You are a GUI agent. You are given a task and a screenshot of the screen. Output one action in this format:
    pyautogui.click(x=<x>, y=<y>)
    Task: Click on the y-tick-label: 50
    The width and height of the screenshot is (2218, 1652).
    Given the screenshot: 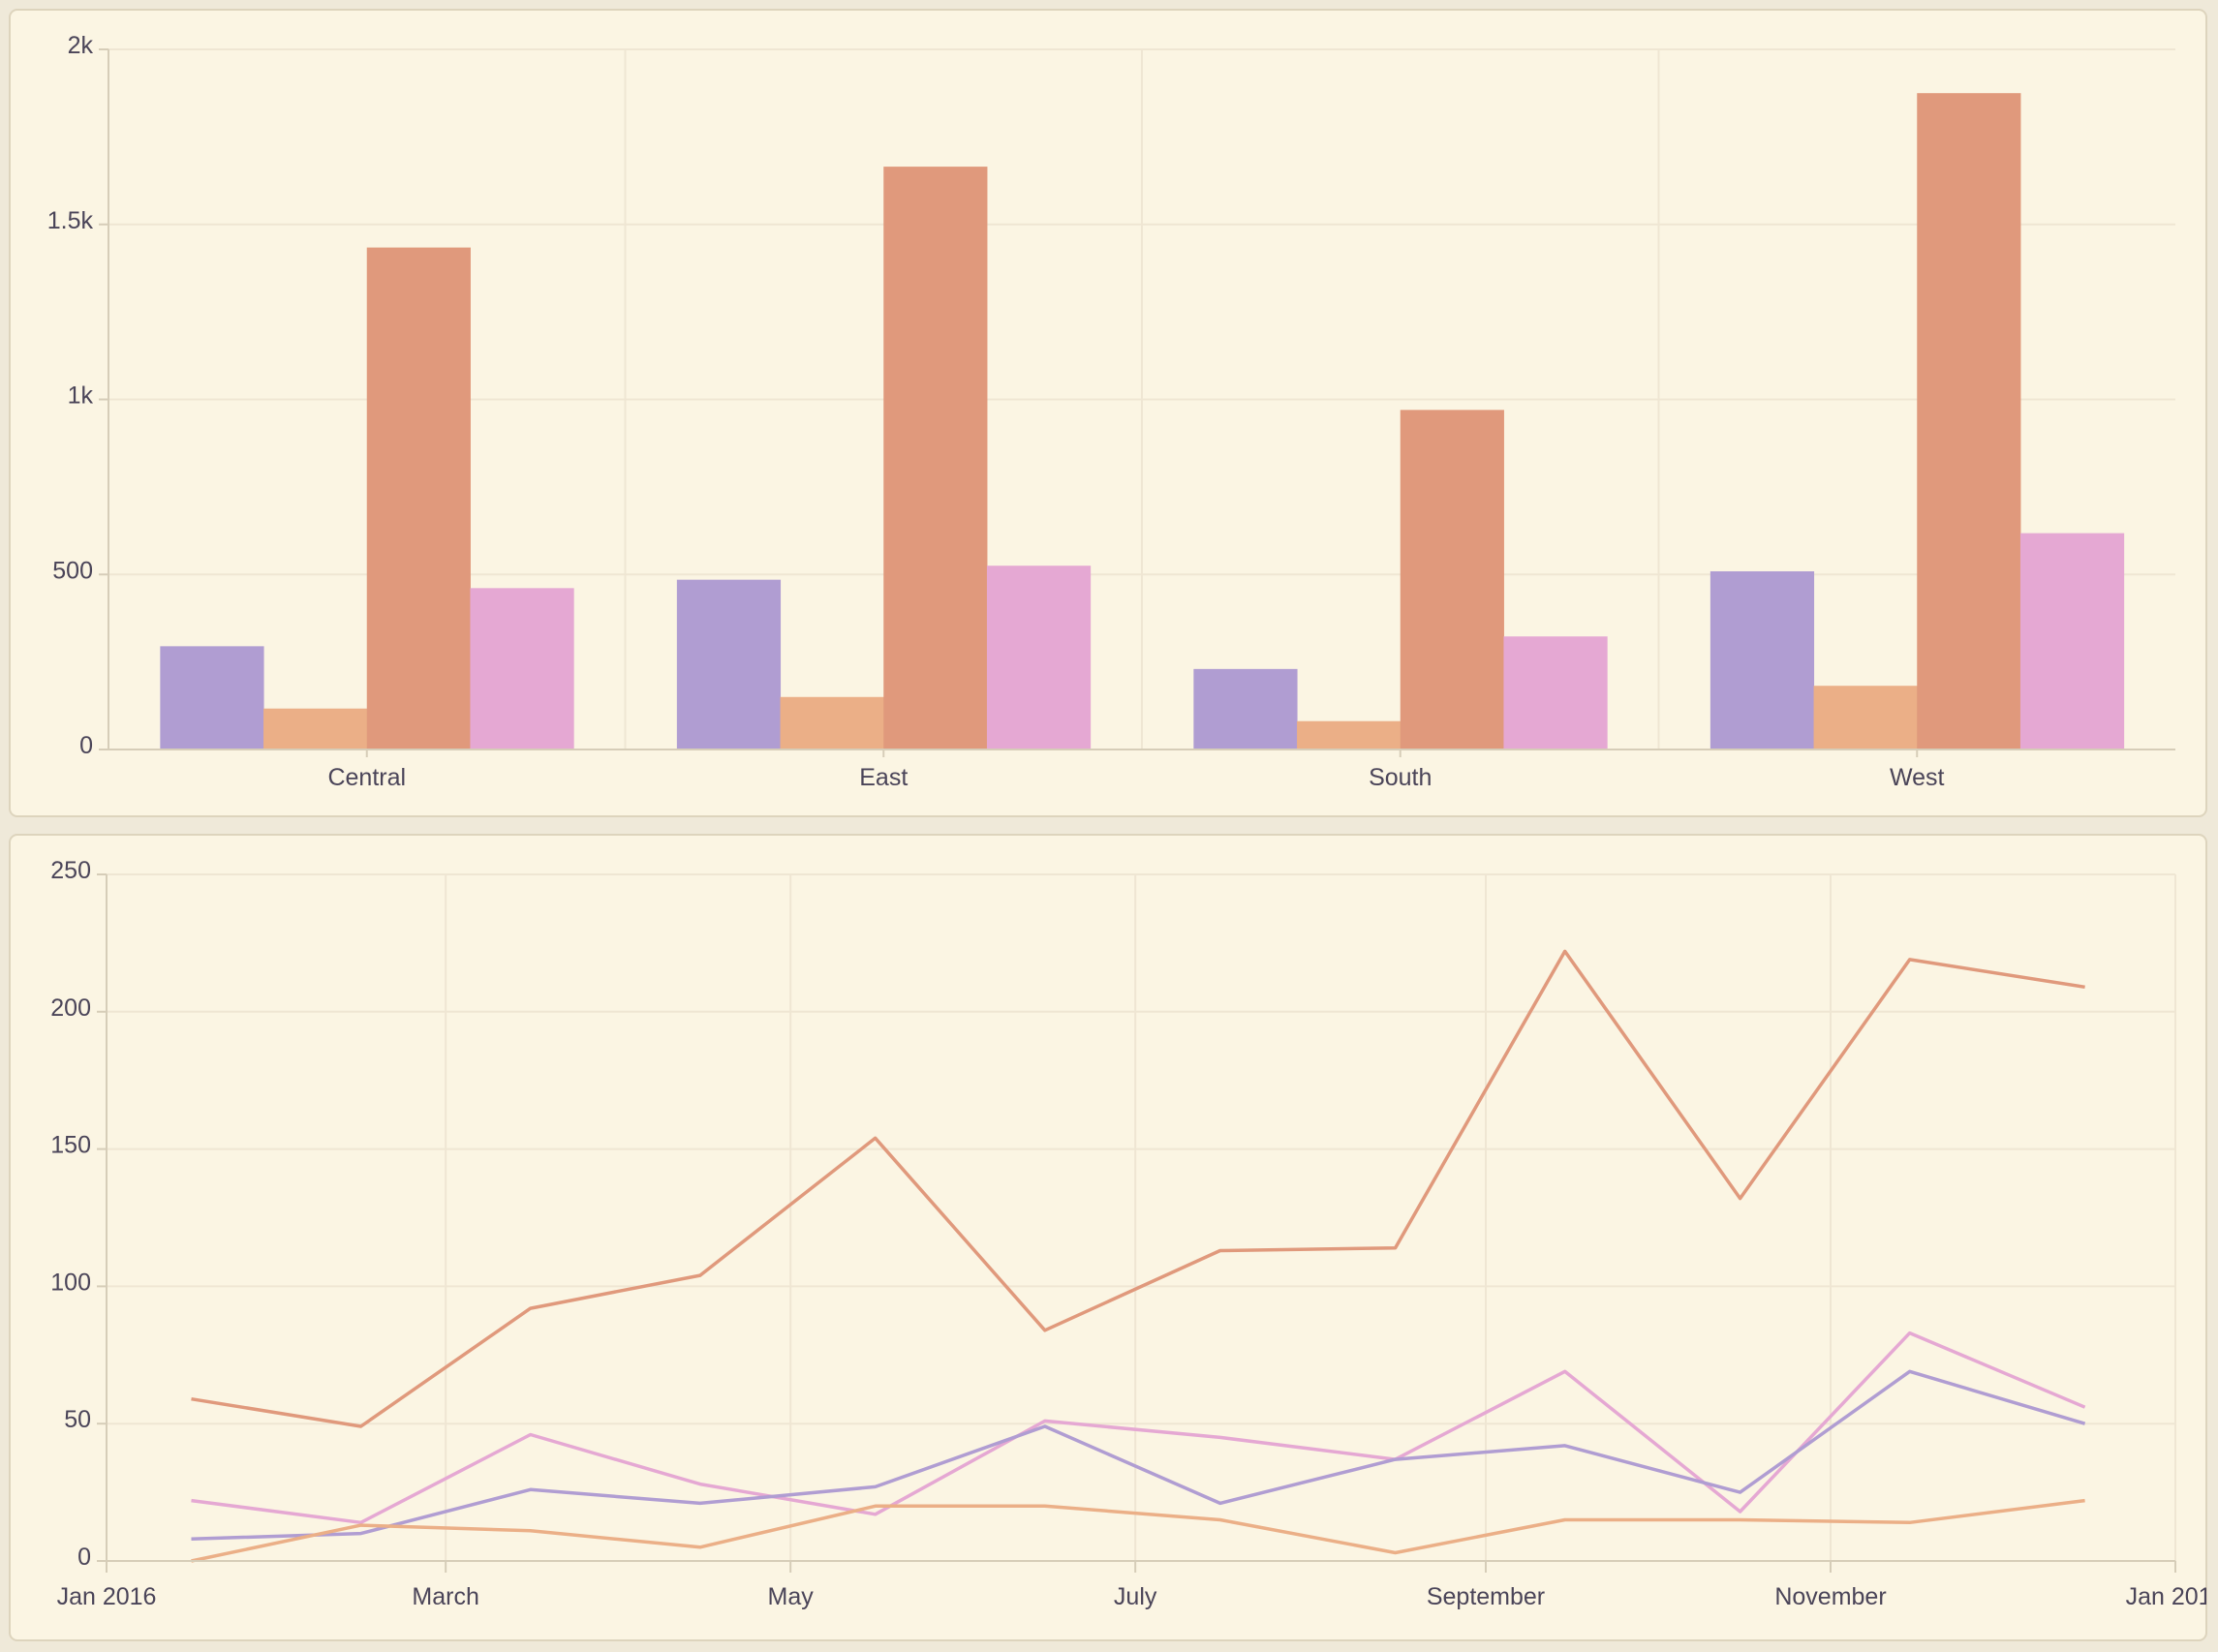 What is the action you would take?
    pyautogui.click(x=77, y=1419)
    